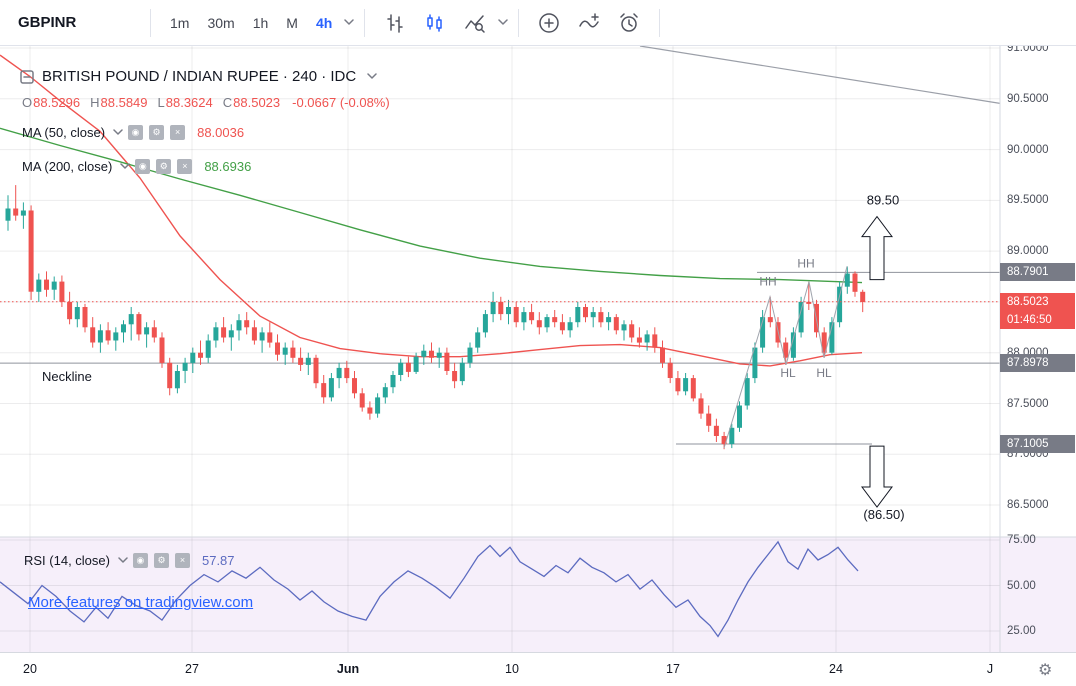 This screenshot has width=1076, height=686. I want to click on indicator-row-rsi: RSI (14, close) ◉ ⚙ × 57.87, so click(129, 560).